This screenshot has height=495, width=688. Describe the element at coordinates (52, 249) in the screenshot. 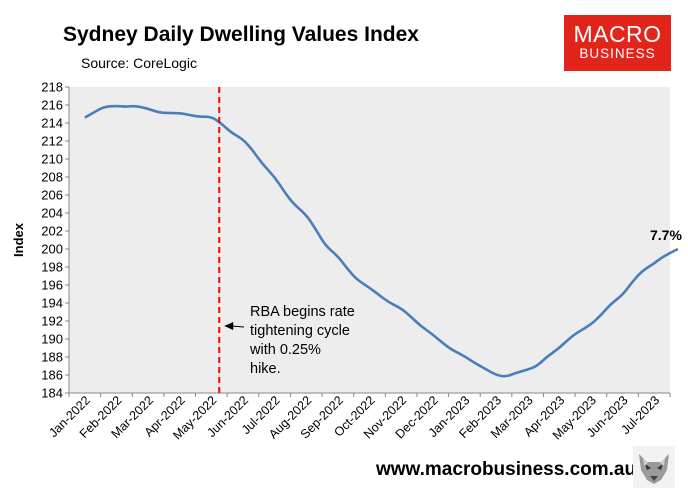

I see `y-tick-label: 200` at that location.